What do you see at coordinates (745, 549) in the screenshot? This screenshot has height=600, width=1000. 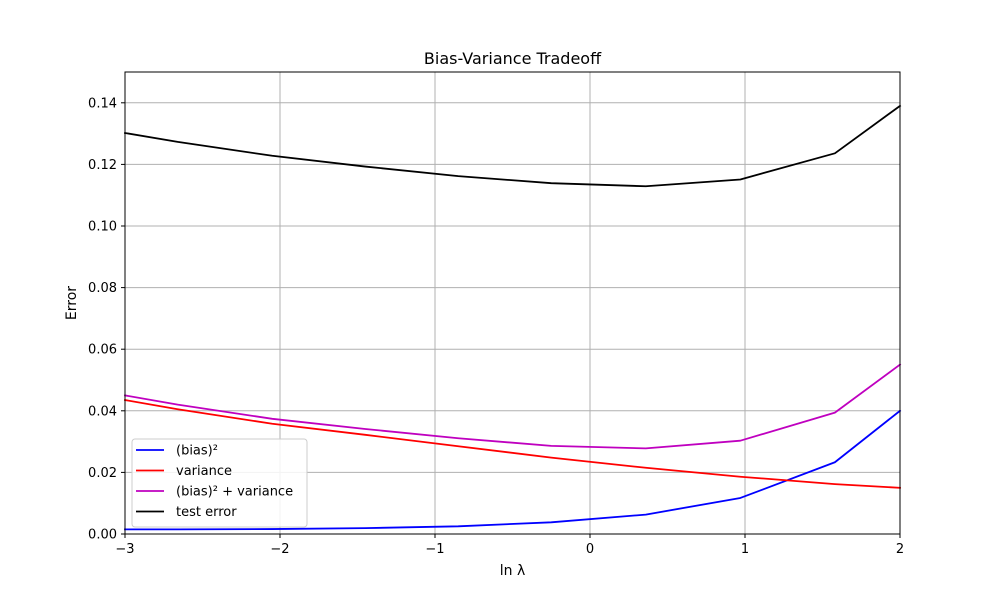 I see `x-tick-label: 1` at bounding box center [745, 549].